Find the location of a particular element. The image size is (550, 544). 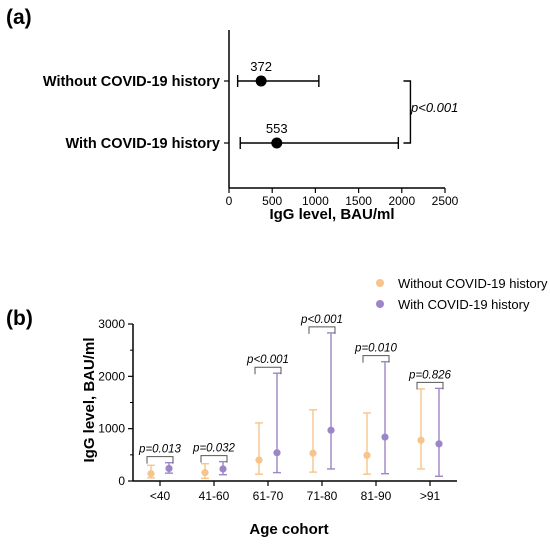

panel-a-x-tick-label: 2500 is located at coordinates (445, 201).